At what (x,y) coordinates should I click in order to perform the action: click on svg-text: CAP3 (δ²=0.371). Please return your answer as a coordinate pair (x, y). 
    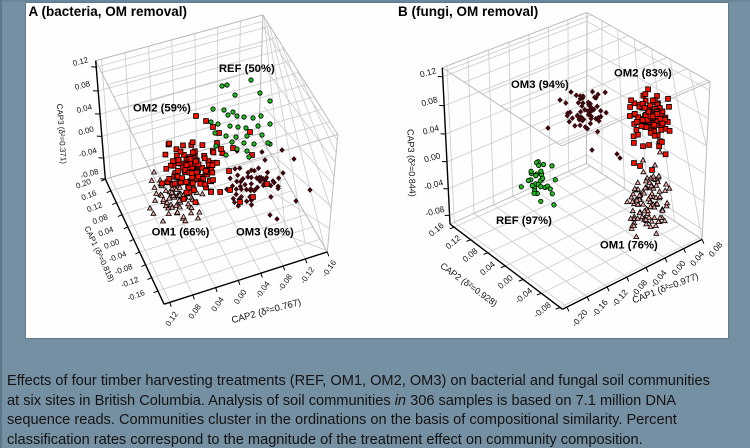
    Looking at the image, I should click on (61, 133).